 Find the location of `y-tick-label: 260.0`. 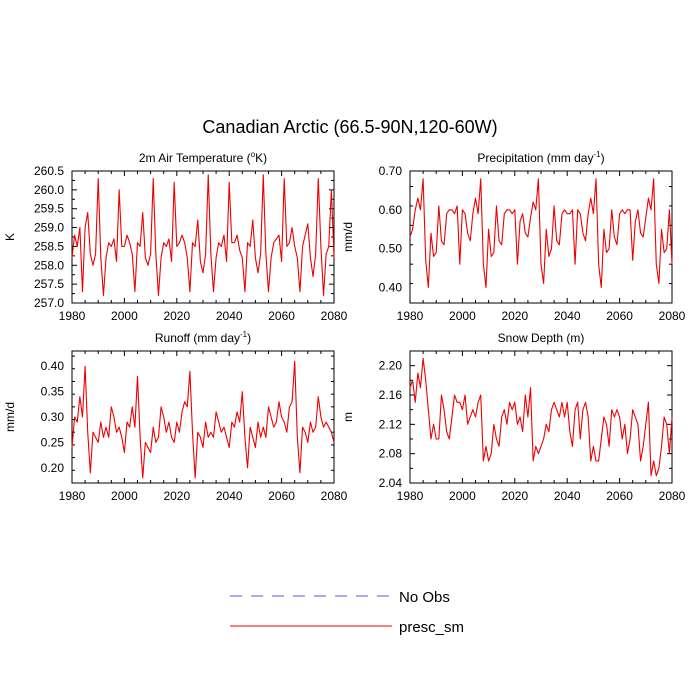

y-tick-label: 260.0 is located at coordinates (49, 190).